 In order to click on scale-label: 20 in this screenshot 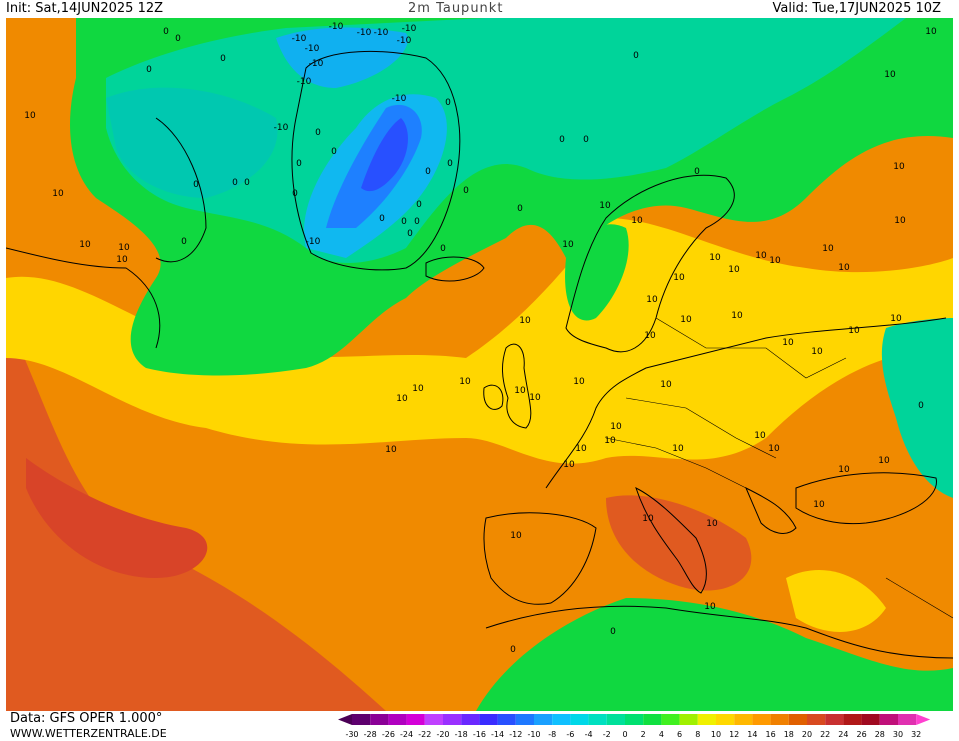, I will do `click(807, 734)`.